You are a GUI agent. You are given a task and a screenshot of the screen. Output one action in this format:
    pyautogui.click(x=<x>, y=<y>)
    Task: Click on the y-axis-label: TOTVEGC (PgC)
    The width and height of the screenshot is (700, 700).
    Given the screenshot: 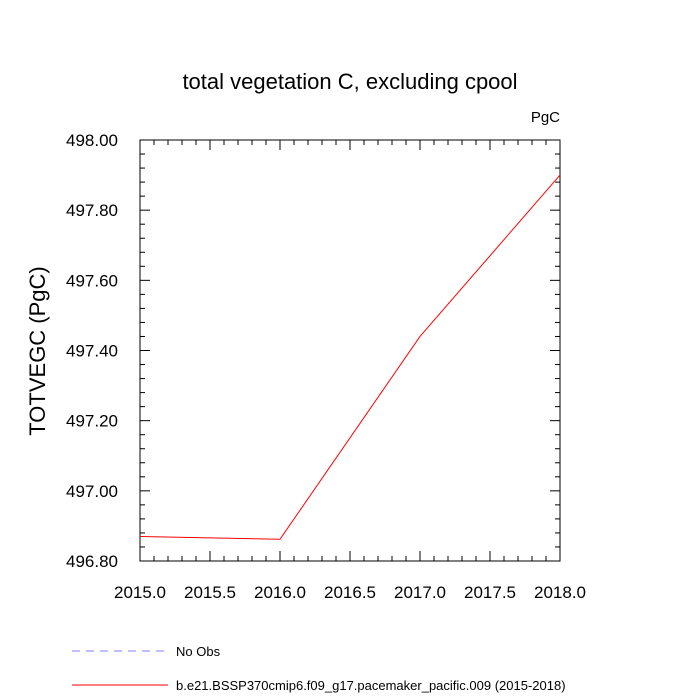 What is the action you would take?
    pyautogui.click(x=37, y=351)
    